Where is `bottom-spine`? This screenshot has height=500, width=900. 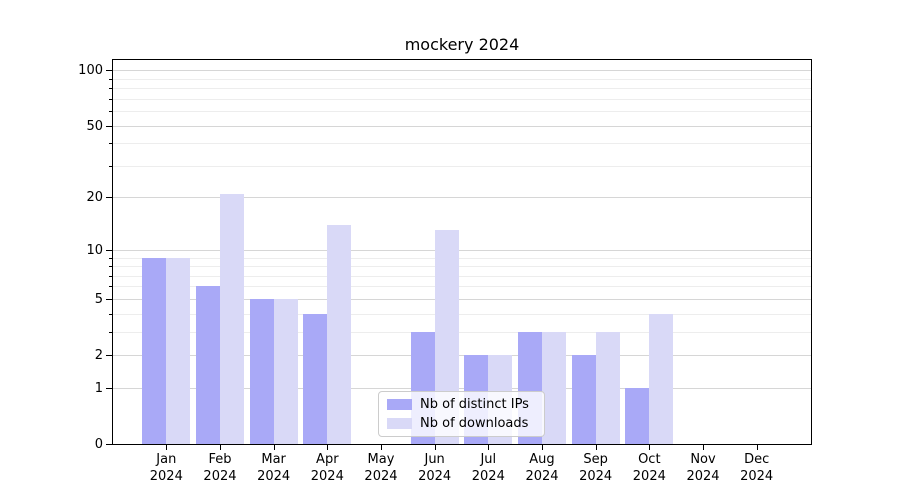
bottom-spine is located at coordinates (462, 444).